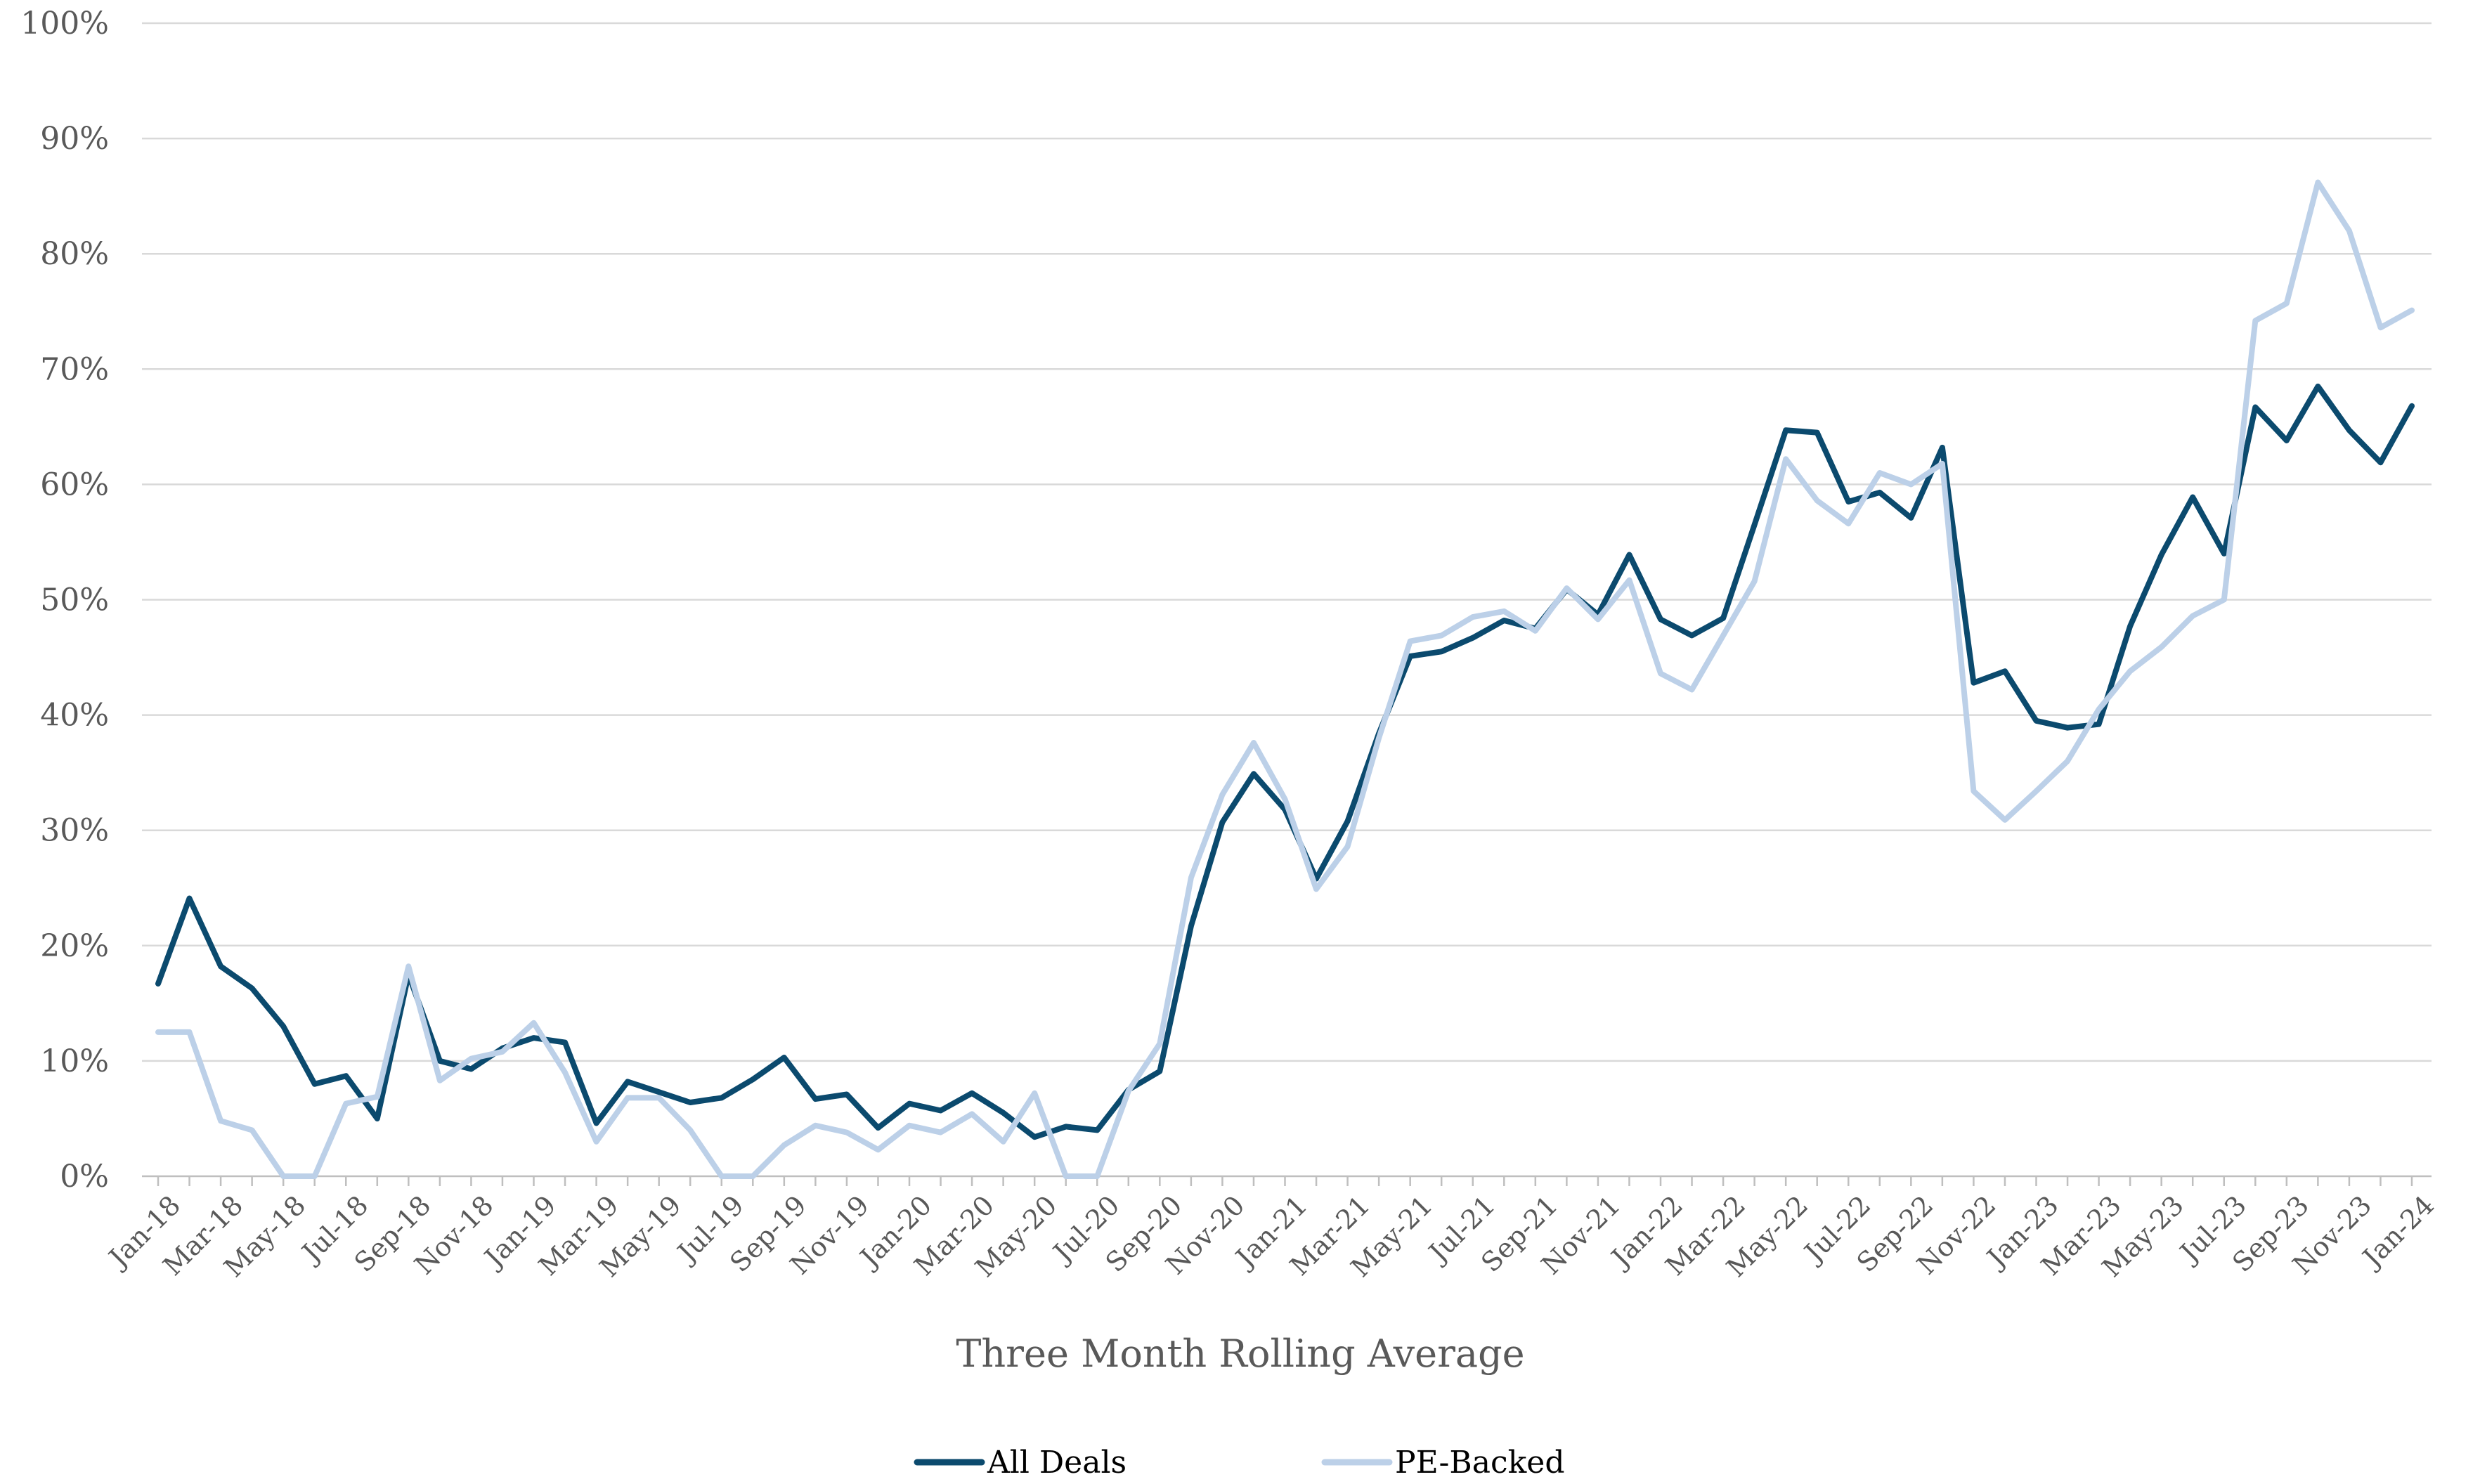 This screenshot has width=2480, height=1484. I want to click on y-tick-label: 50%, so click(74, 600).